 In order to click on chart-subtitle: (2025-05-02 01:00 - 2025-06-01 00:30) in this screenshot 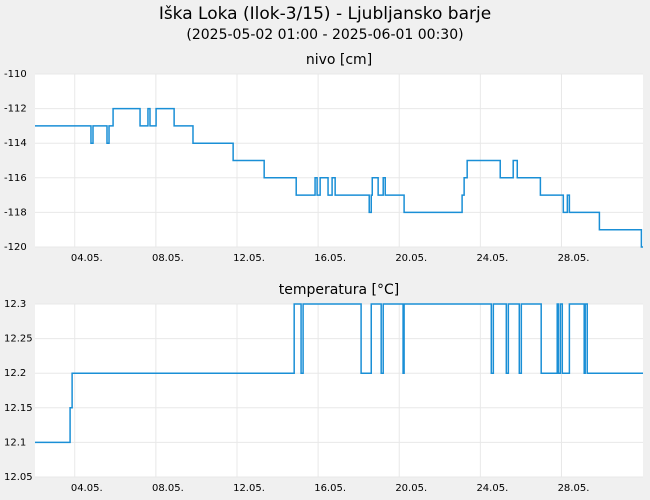, I will do `click(324, 35)`.